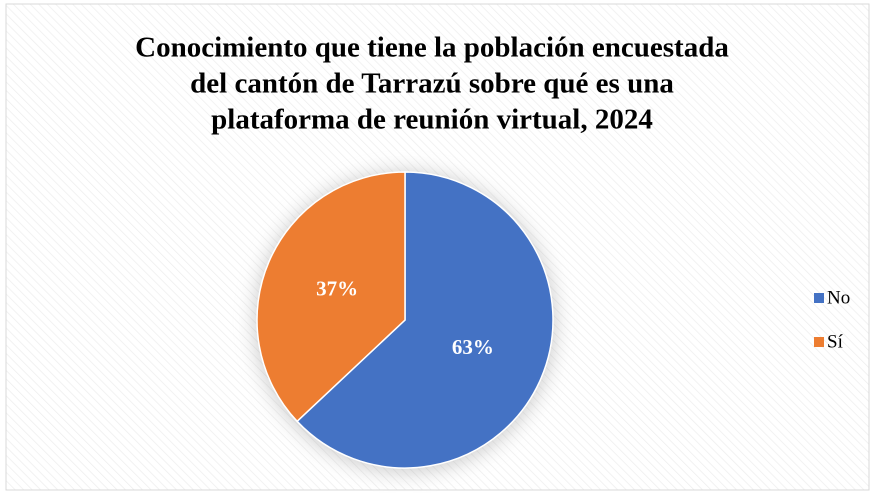  I want to click on data-label: 63%, so click(473, 347).